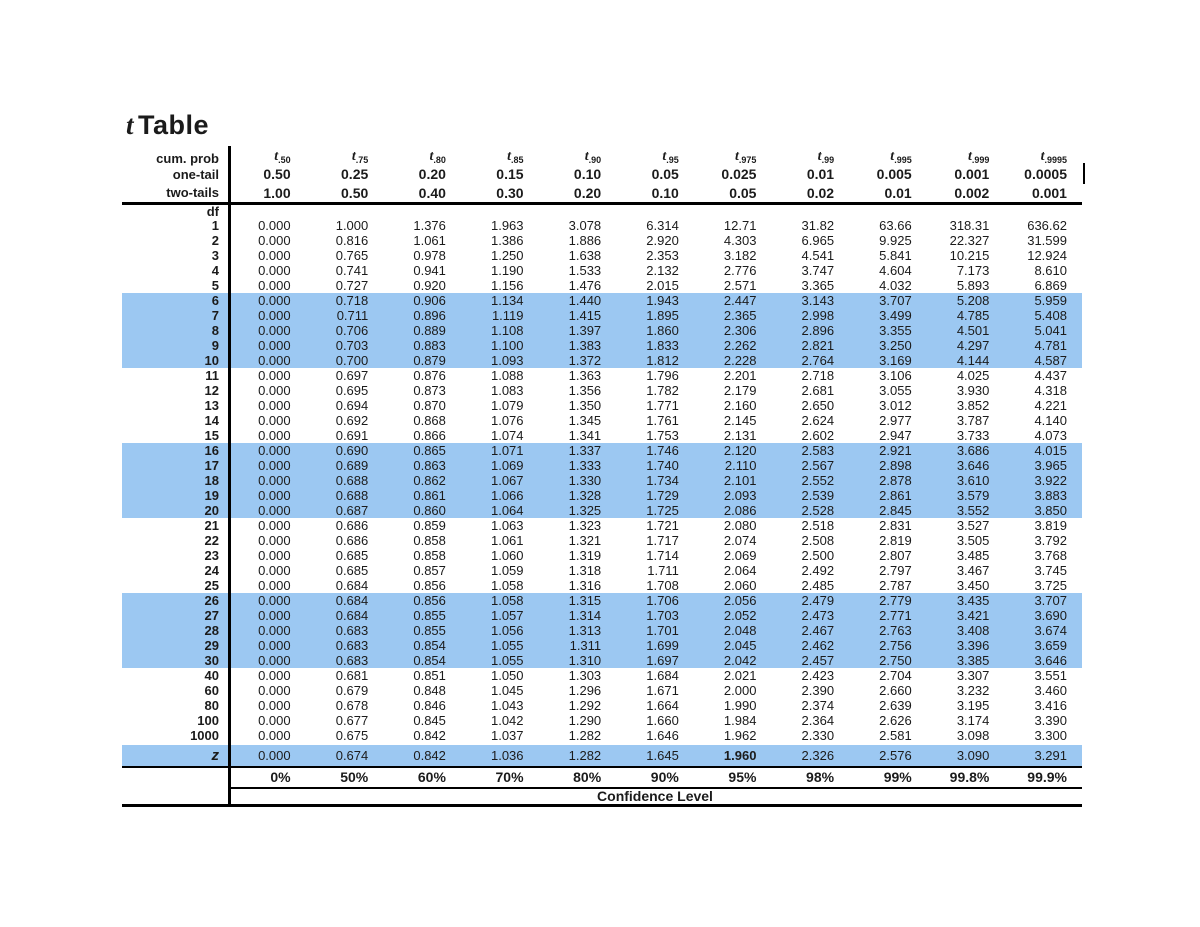 Image resolution: width=1200 pixels, height=927 pixels. I want to click on data-cell: 2.528, so click(818, 510).